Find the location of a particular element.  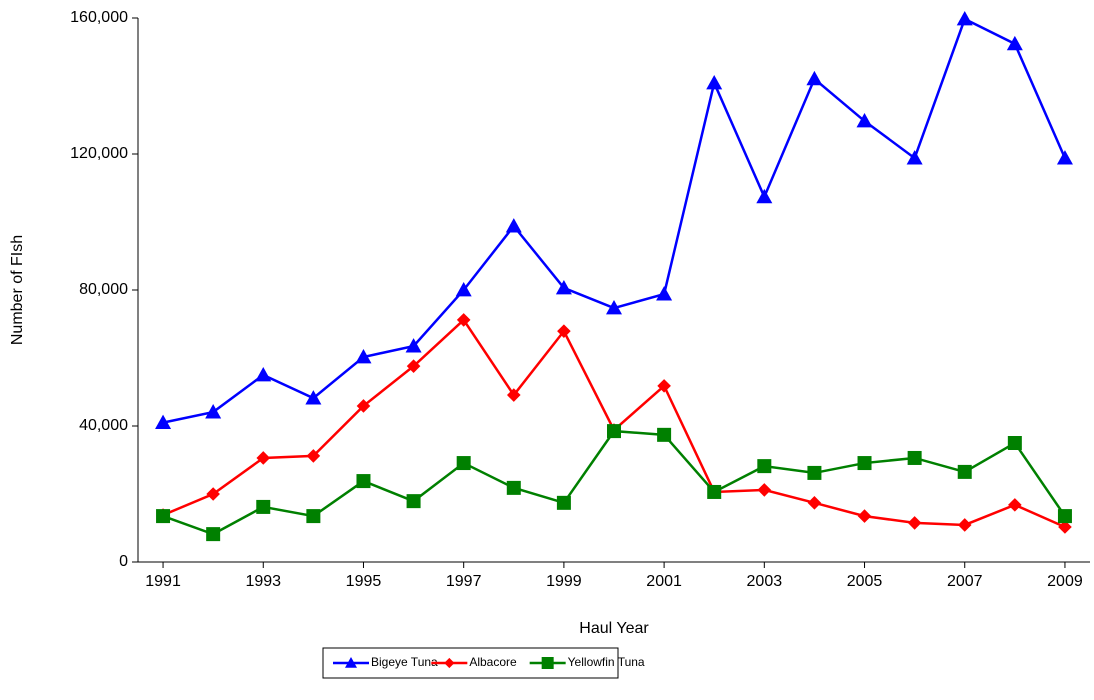

x-tick-label: 1995 is located at coordinates (364, 581).